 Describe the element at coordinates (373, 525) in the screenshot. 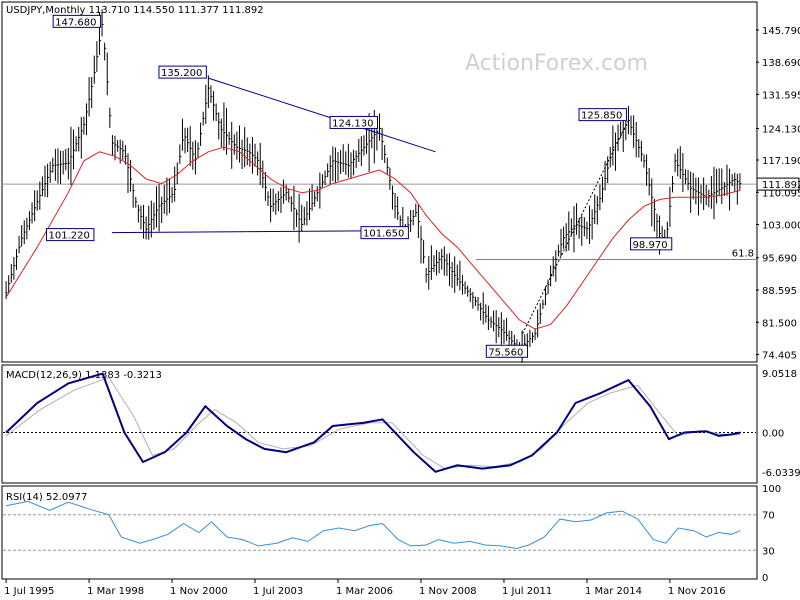

I see `rsi-line` at that location.